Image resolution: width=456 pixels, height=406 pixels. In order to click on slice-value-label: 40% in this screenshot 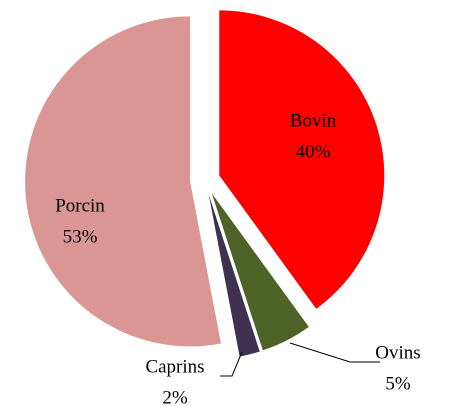, I will do `click(313, 151)`.